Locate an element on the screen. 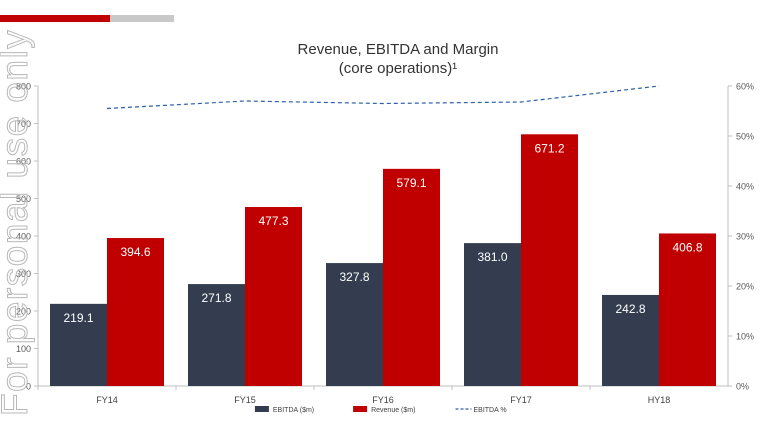 This screenshot has width=778, height=432. y-right-tick-label: 60% is located at coordinates (745, 87).